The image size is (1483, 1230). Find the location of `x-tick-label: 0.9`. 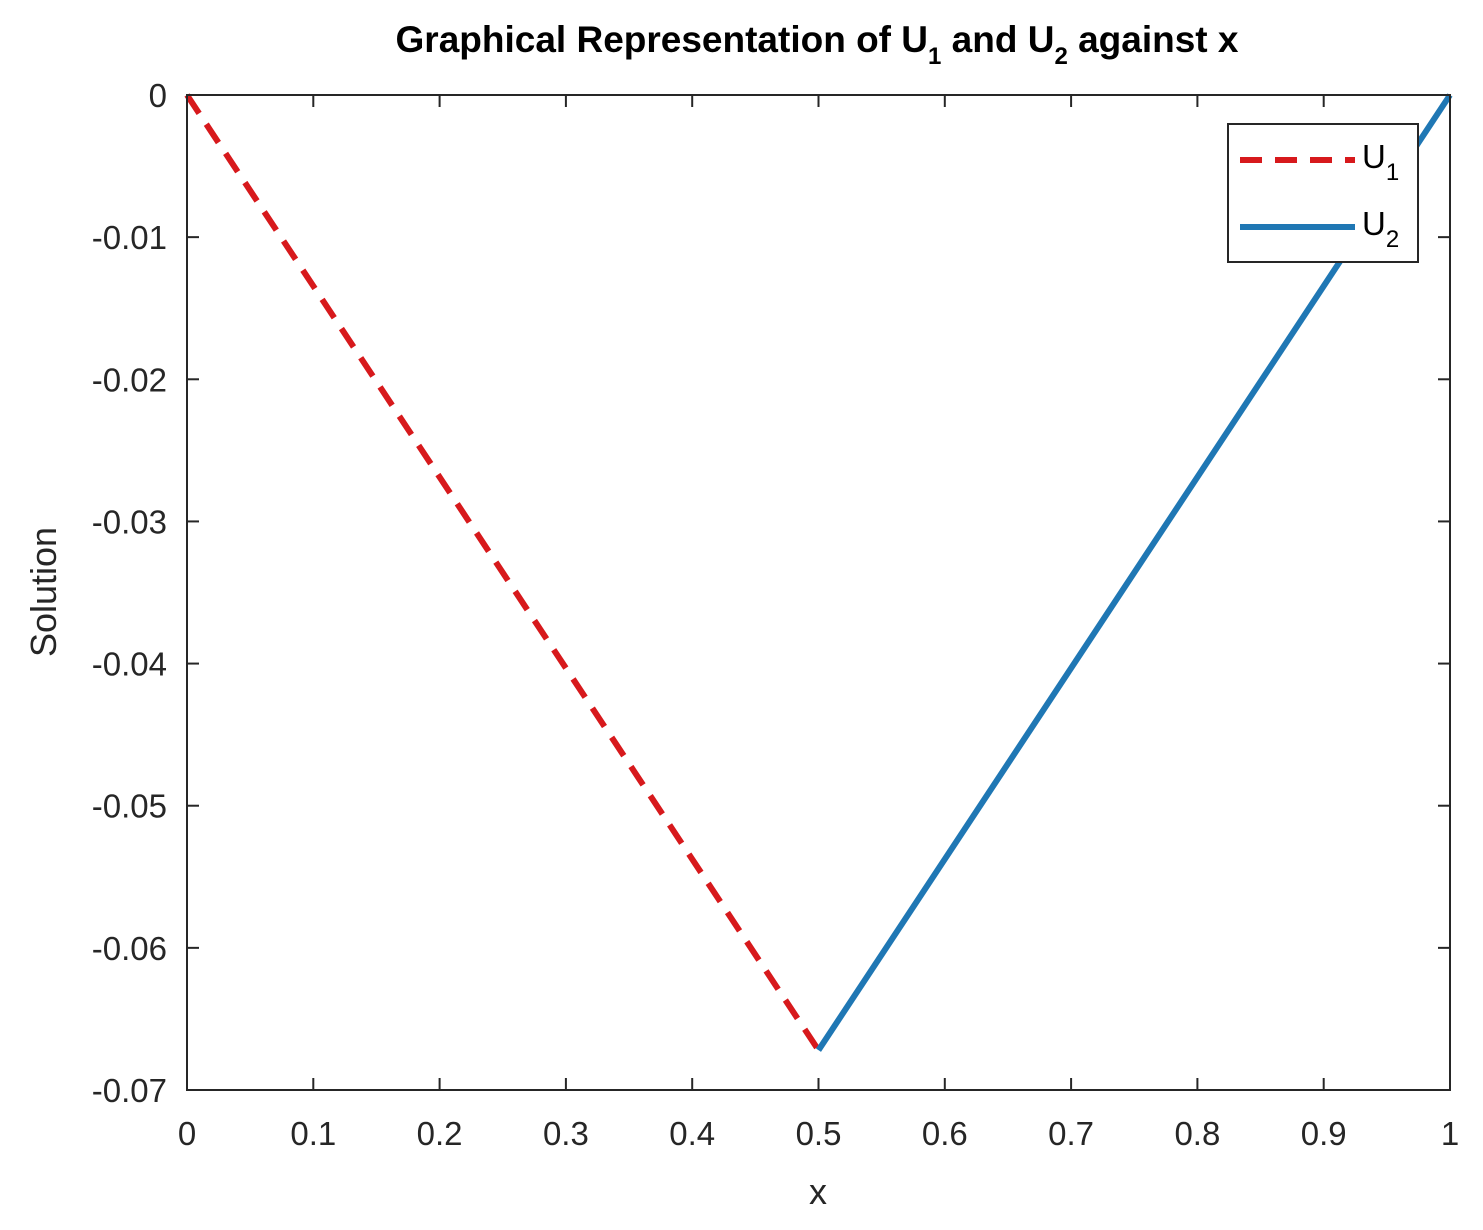

x-tick-label: 0.9 is located at coordinates (1324, 1133).